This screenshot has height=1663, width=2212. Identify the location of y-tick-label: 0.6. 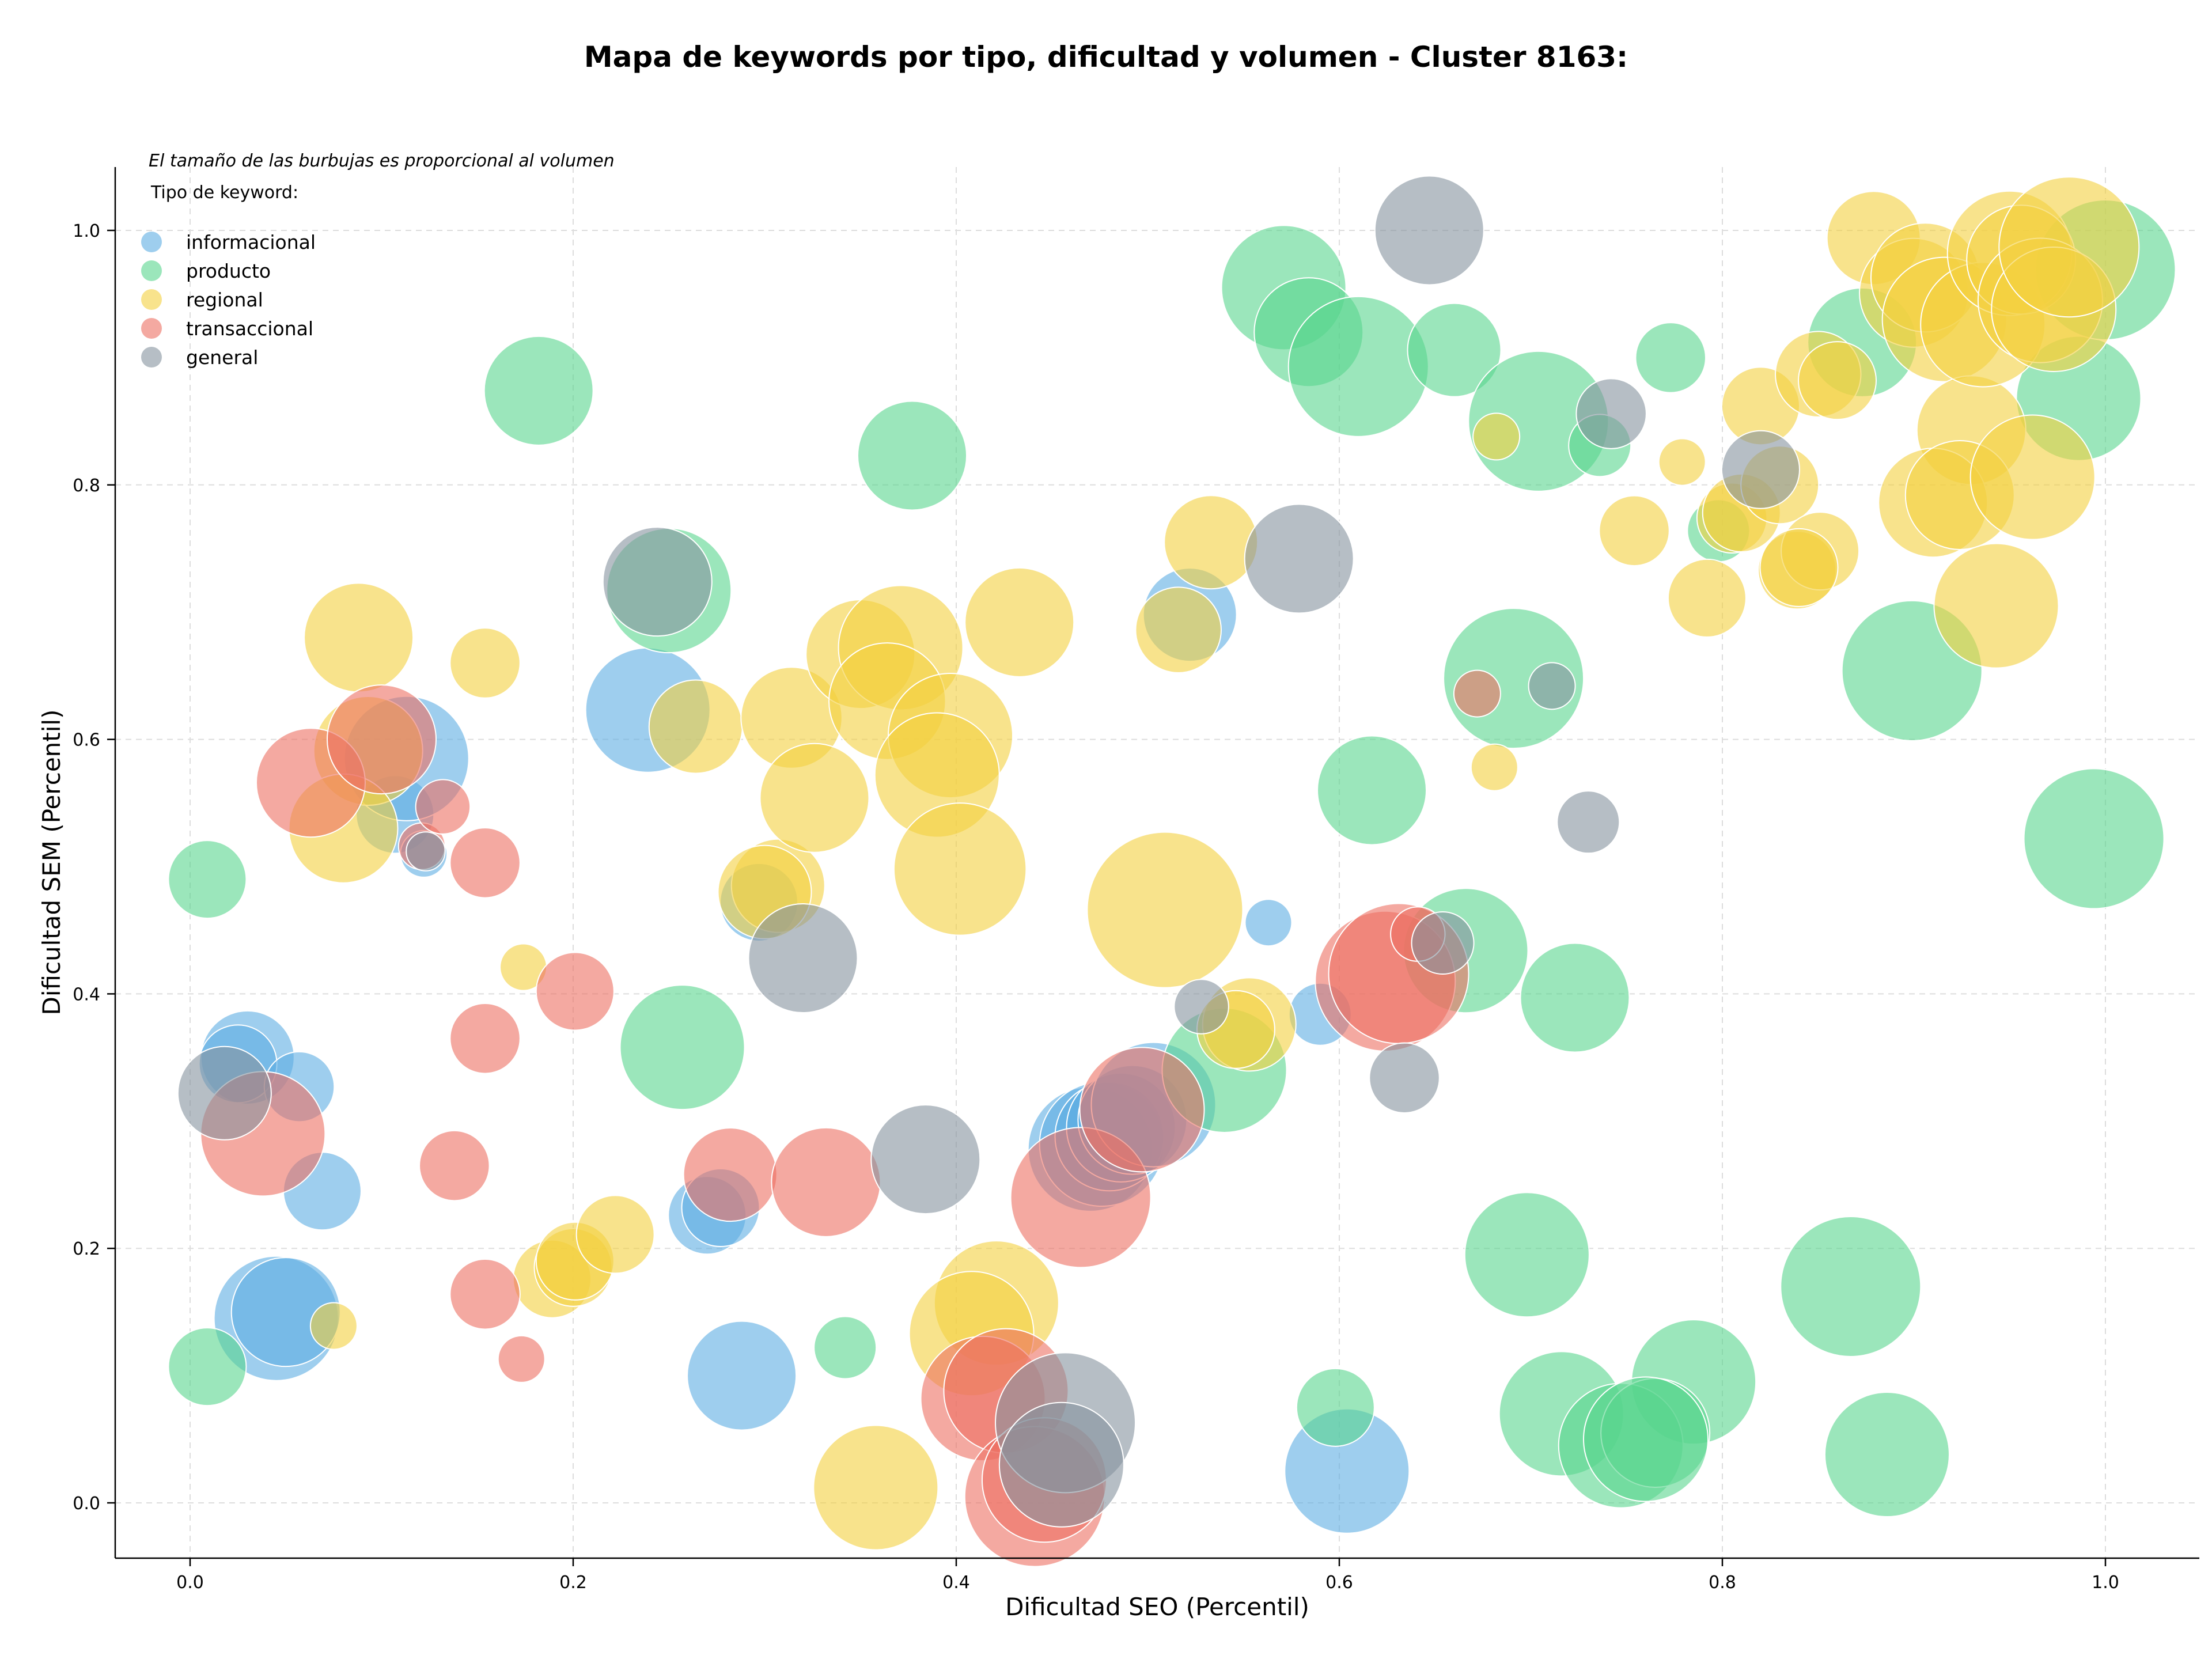
(86, 740).